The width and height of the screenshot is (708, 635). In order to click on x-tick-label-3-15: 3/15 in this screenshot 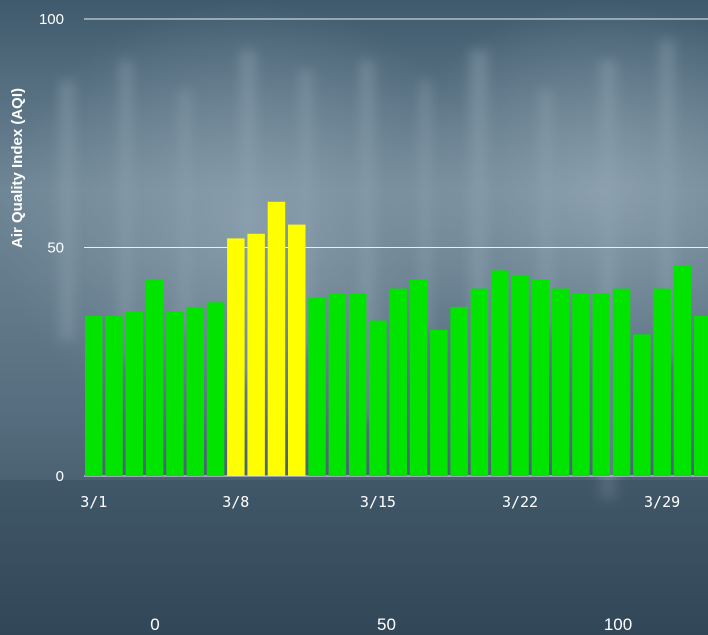, I will do `click(378, 502)`.